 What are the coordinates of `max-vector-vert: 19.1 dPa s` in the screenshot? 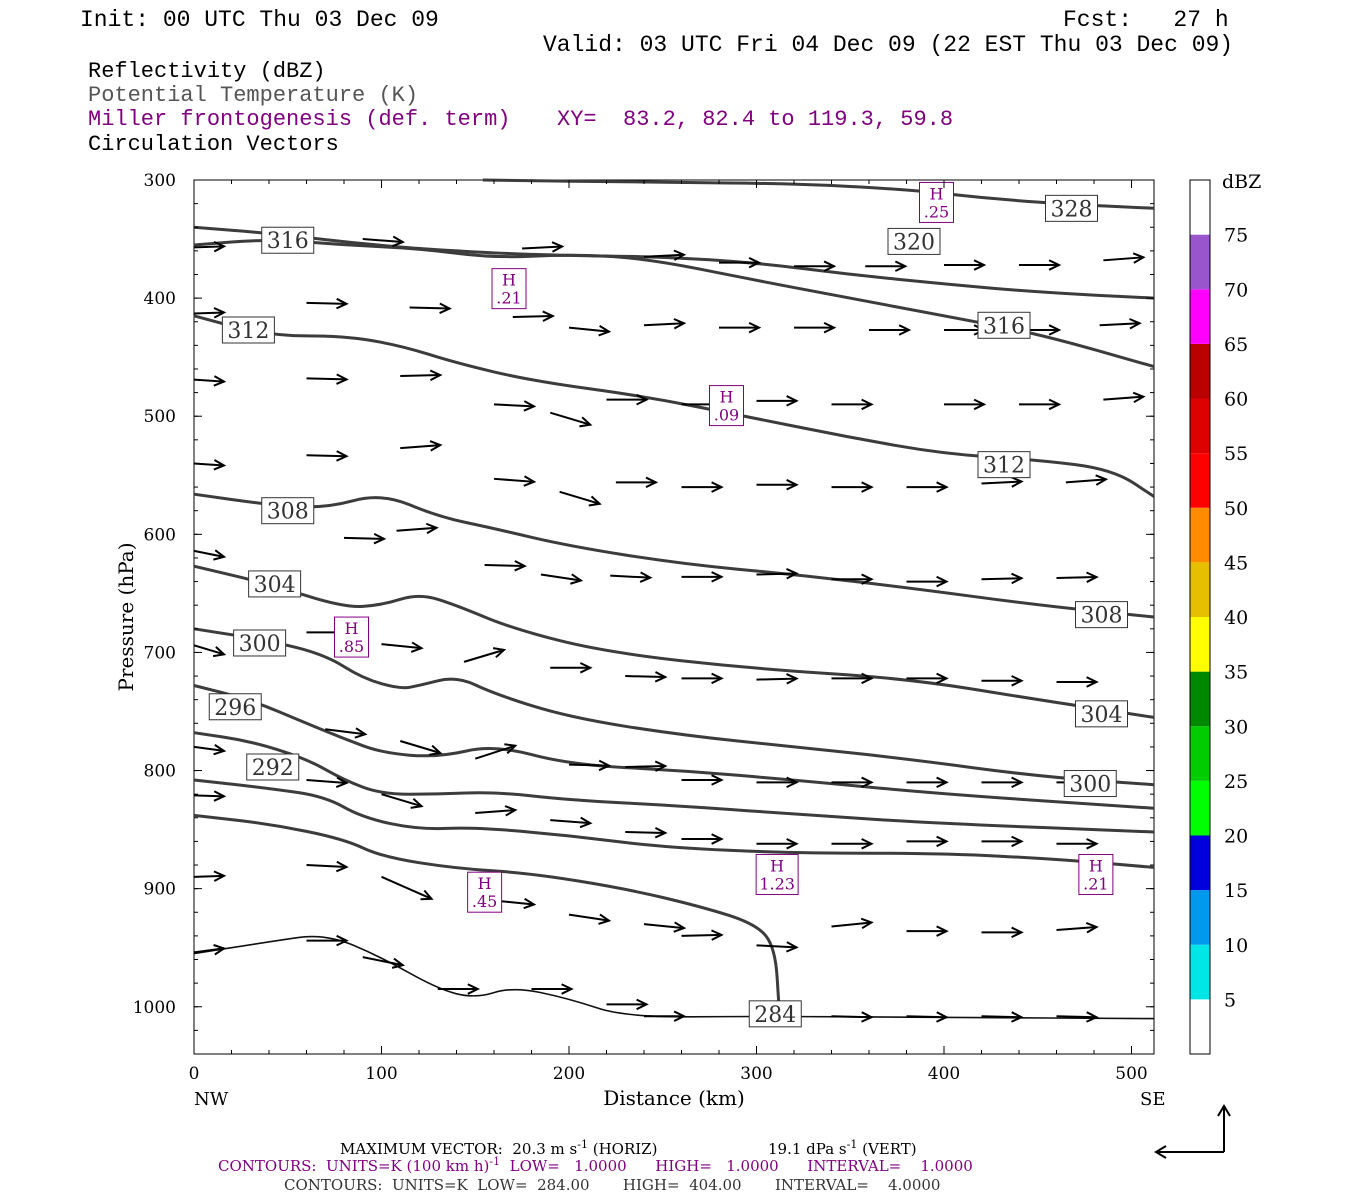 It's located at (807, 1149).